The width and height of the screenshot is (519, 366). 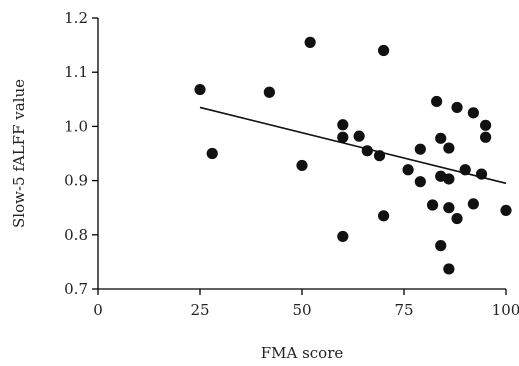 I want to click on y-tick-label: 0.8, so click(x=76, y=235).